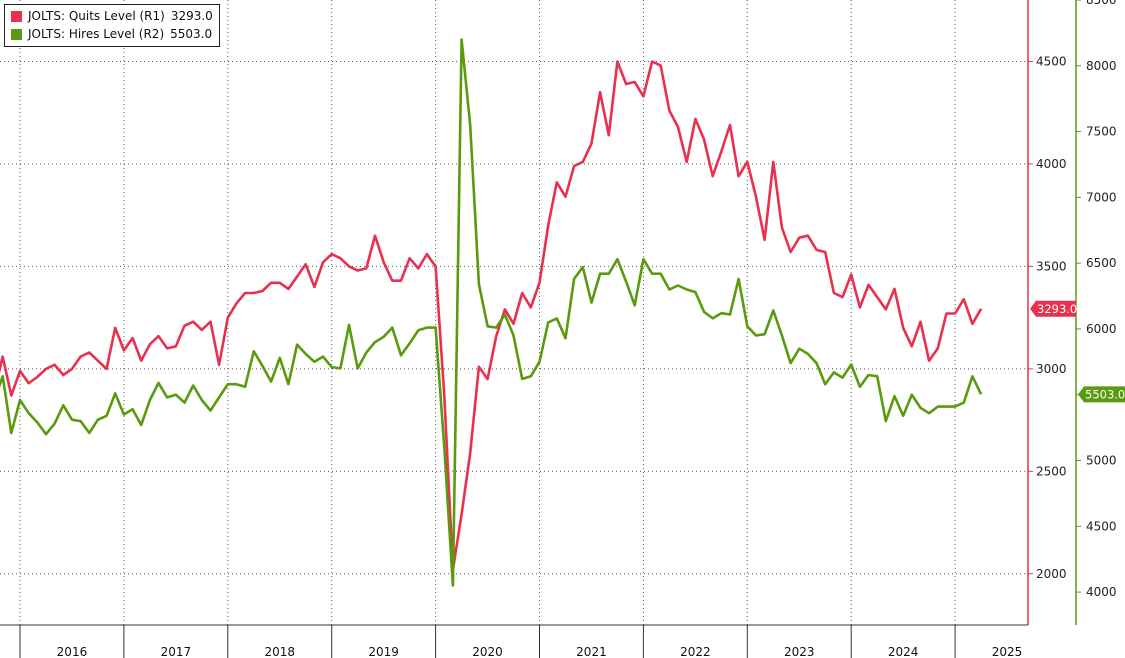 This screenshot has width=1125, height=658. I want to click on axis-r1-label-5: 4500, so click(1051, 61).